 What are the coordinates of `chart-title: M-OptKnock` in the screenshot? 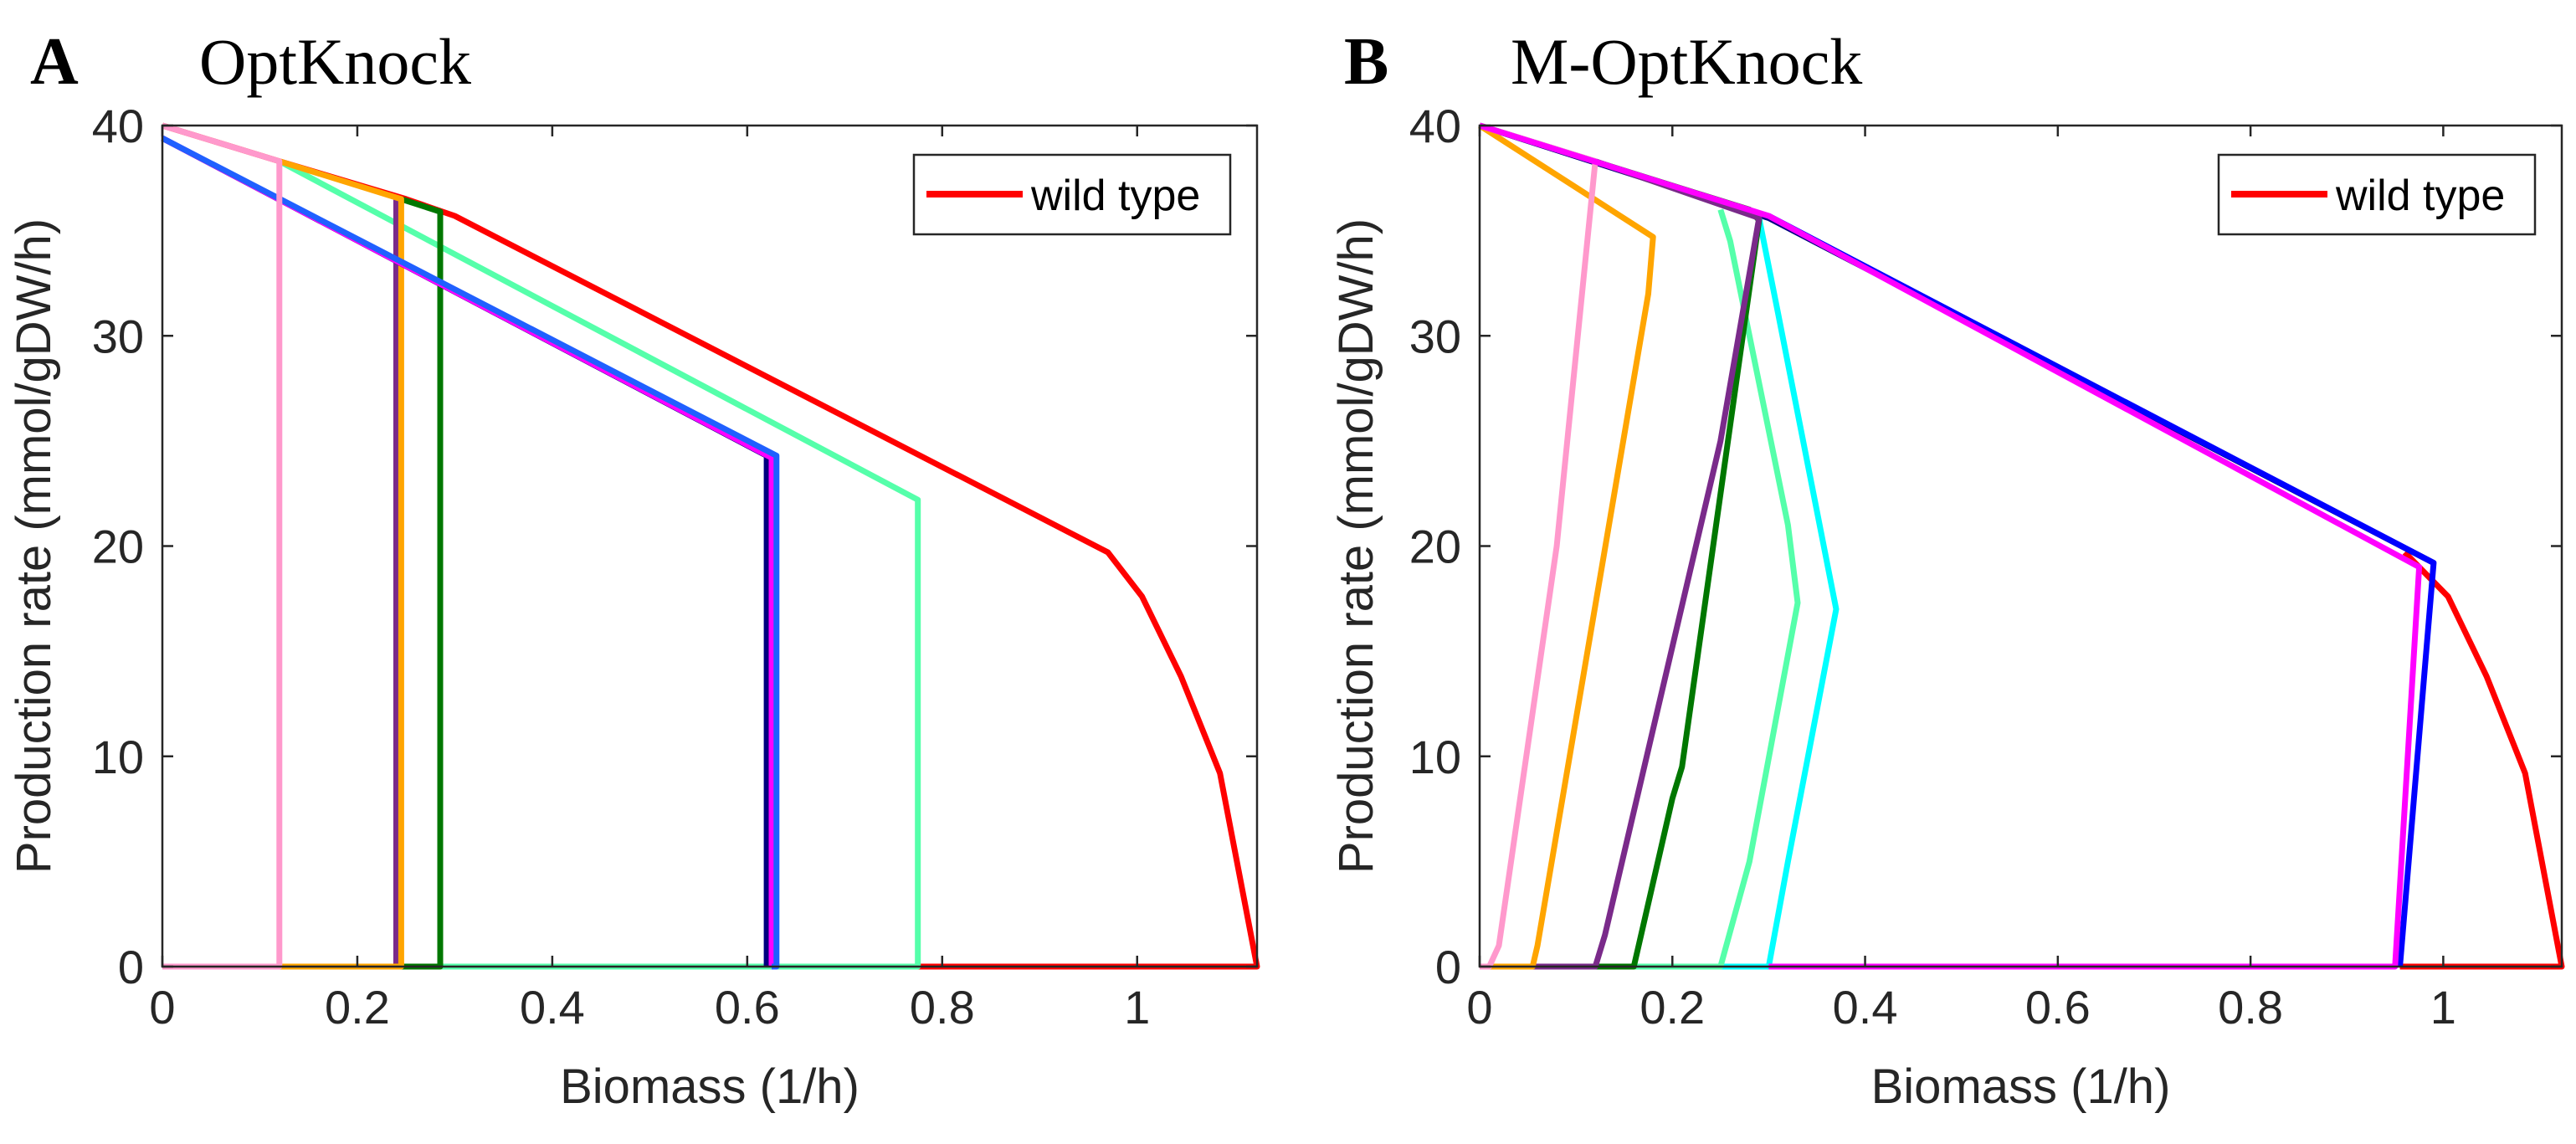 It's located at (1686, 61).